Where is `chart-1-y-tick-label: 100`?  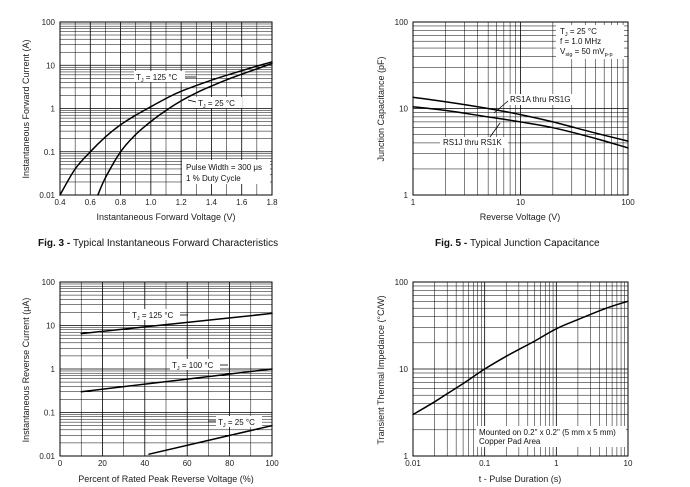 chart-1-y-tick-label: 100 is located at coordinates (49, 22).